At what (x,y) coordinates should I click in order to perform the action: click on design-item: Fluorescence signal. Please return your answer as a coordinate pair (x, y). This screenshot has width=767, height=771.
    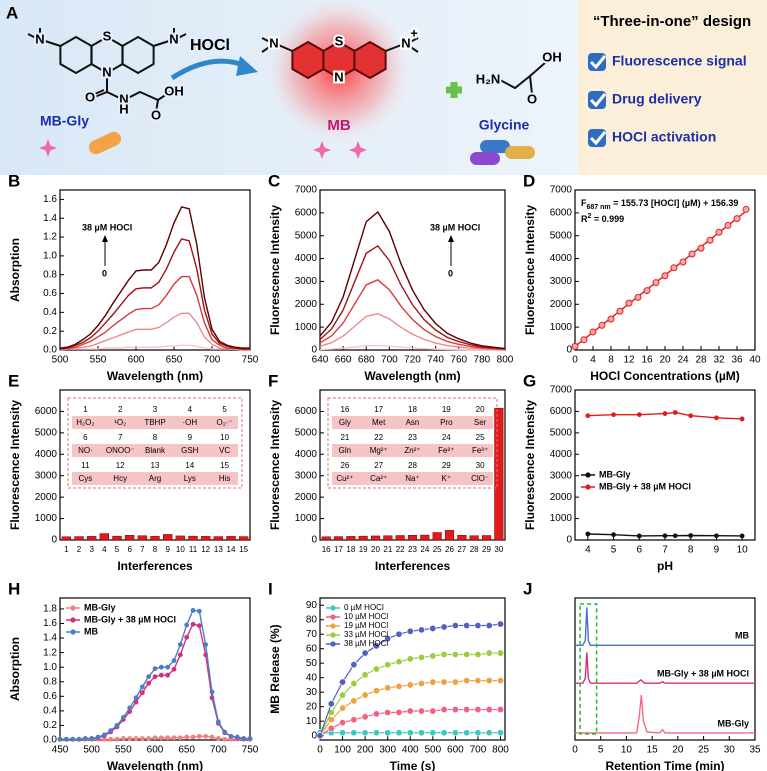
    Looking at the image, I should click on (679, 61).